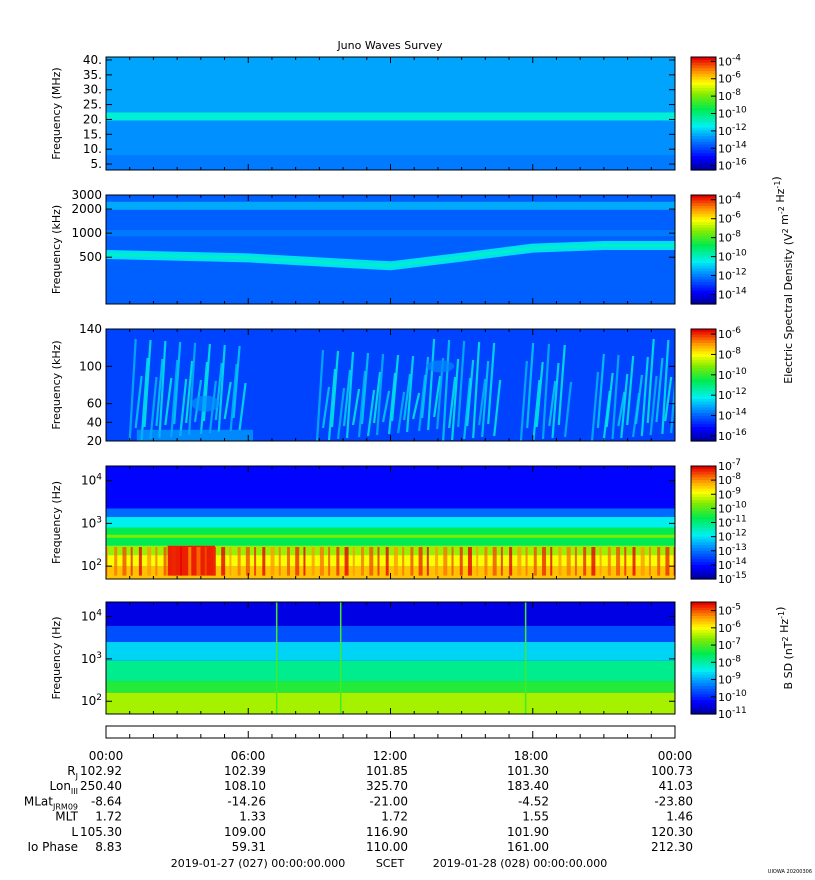  I want to click on ephemeris-value: 212.30, so click(672, 847).